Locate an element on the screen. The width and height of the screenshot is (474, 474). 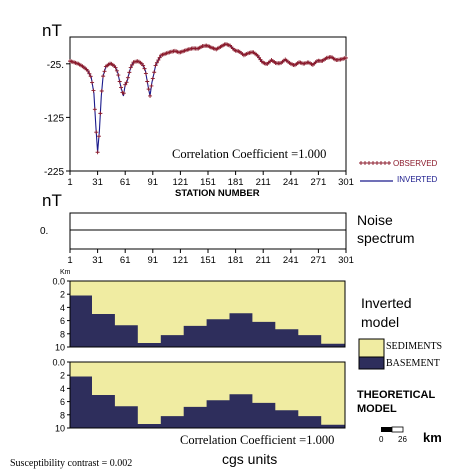
legend-observed-marker is located at coordinates (375, 163).